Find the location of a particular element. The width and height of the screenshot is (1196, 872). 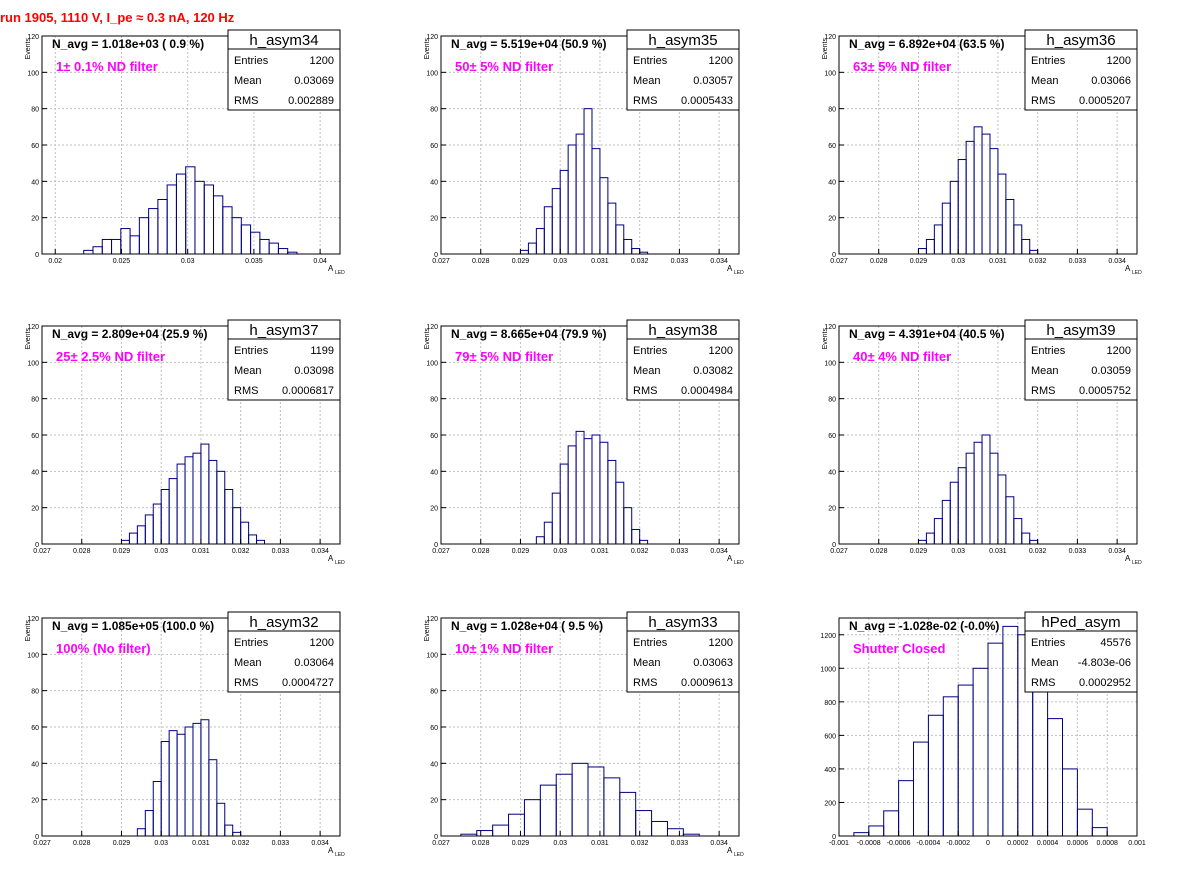

stats-value: 1200 is located at coordinates (1119, 61).